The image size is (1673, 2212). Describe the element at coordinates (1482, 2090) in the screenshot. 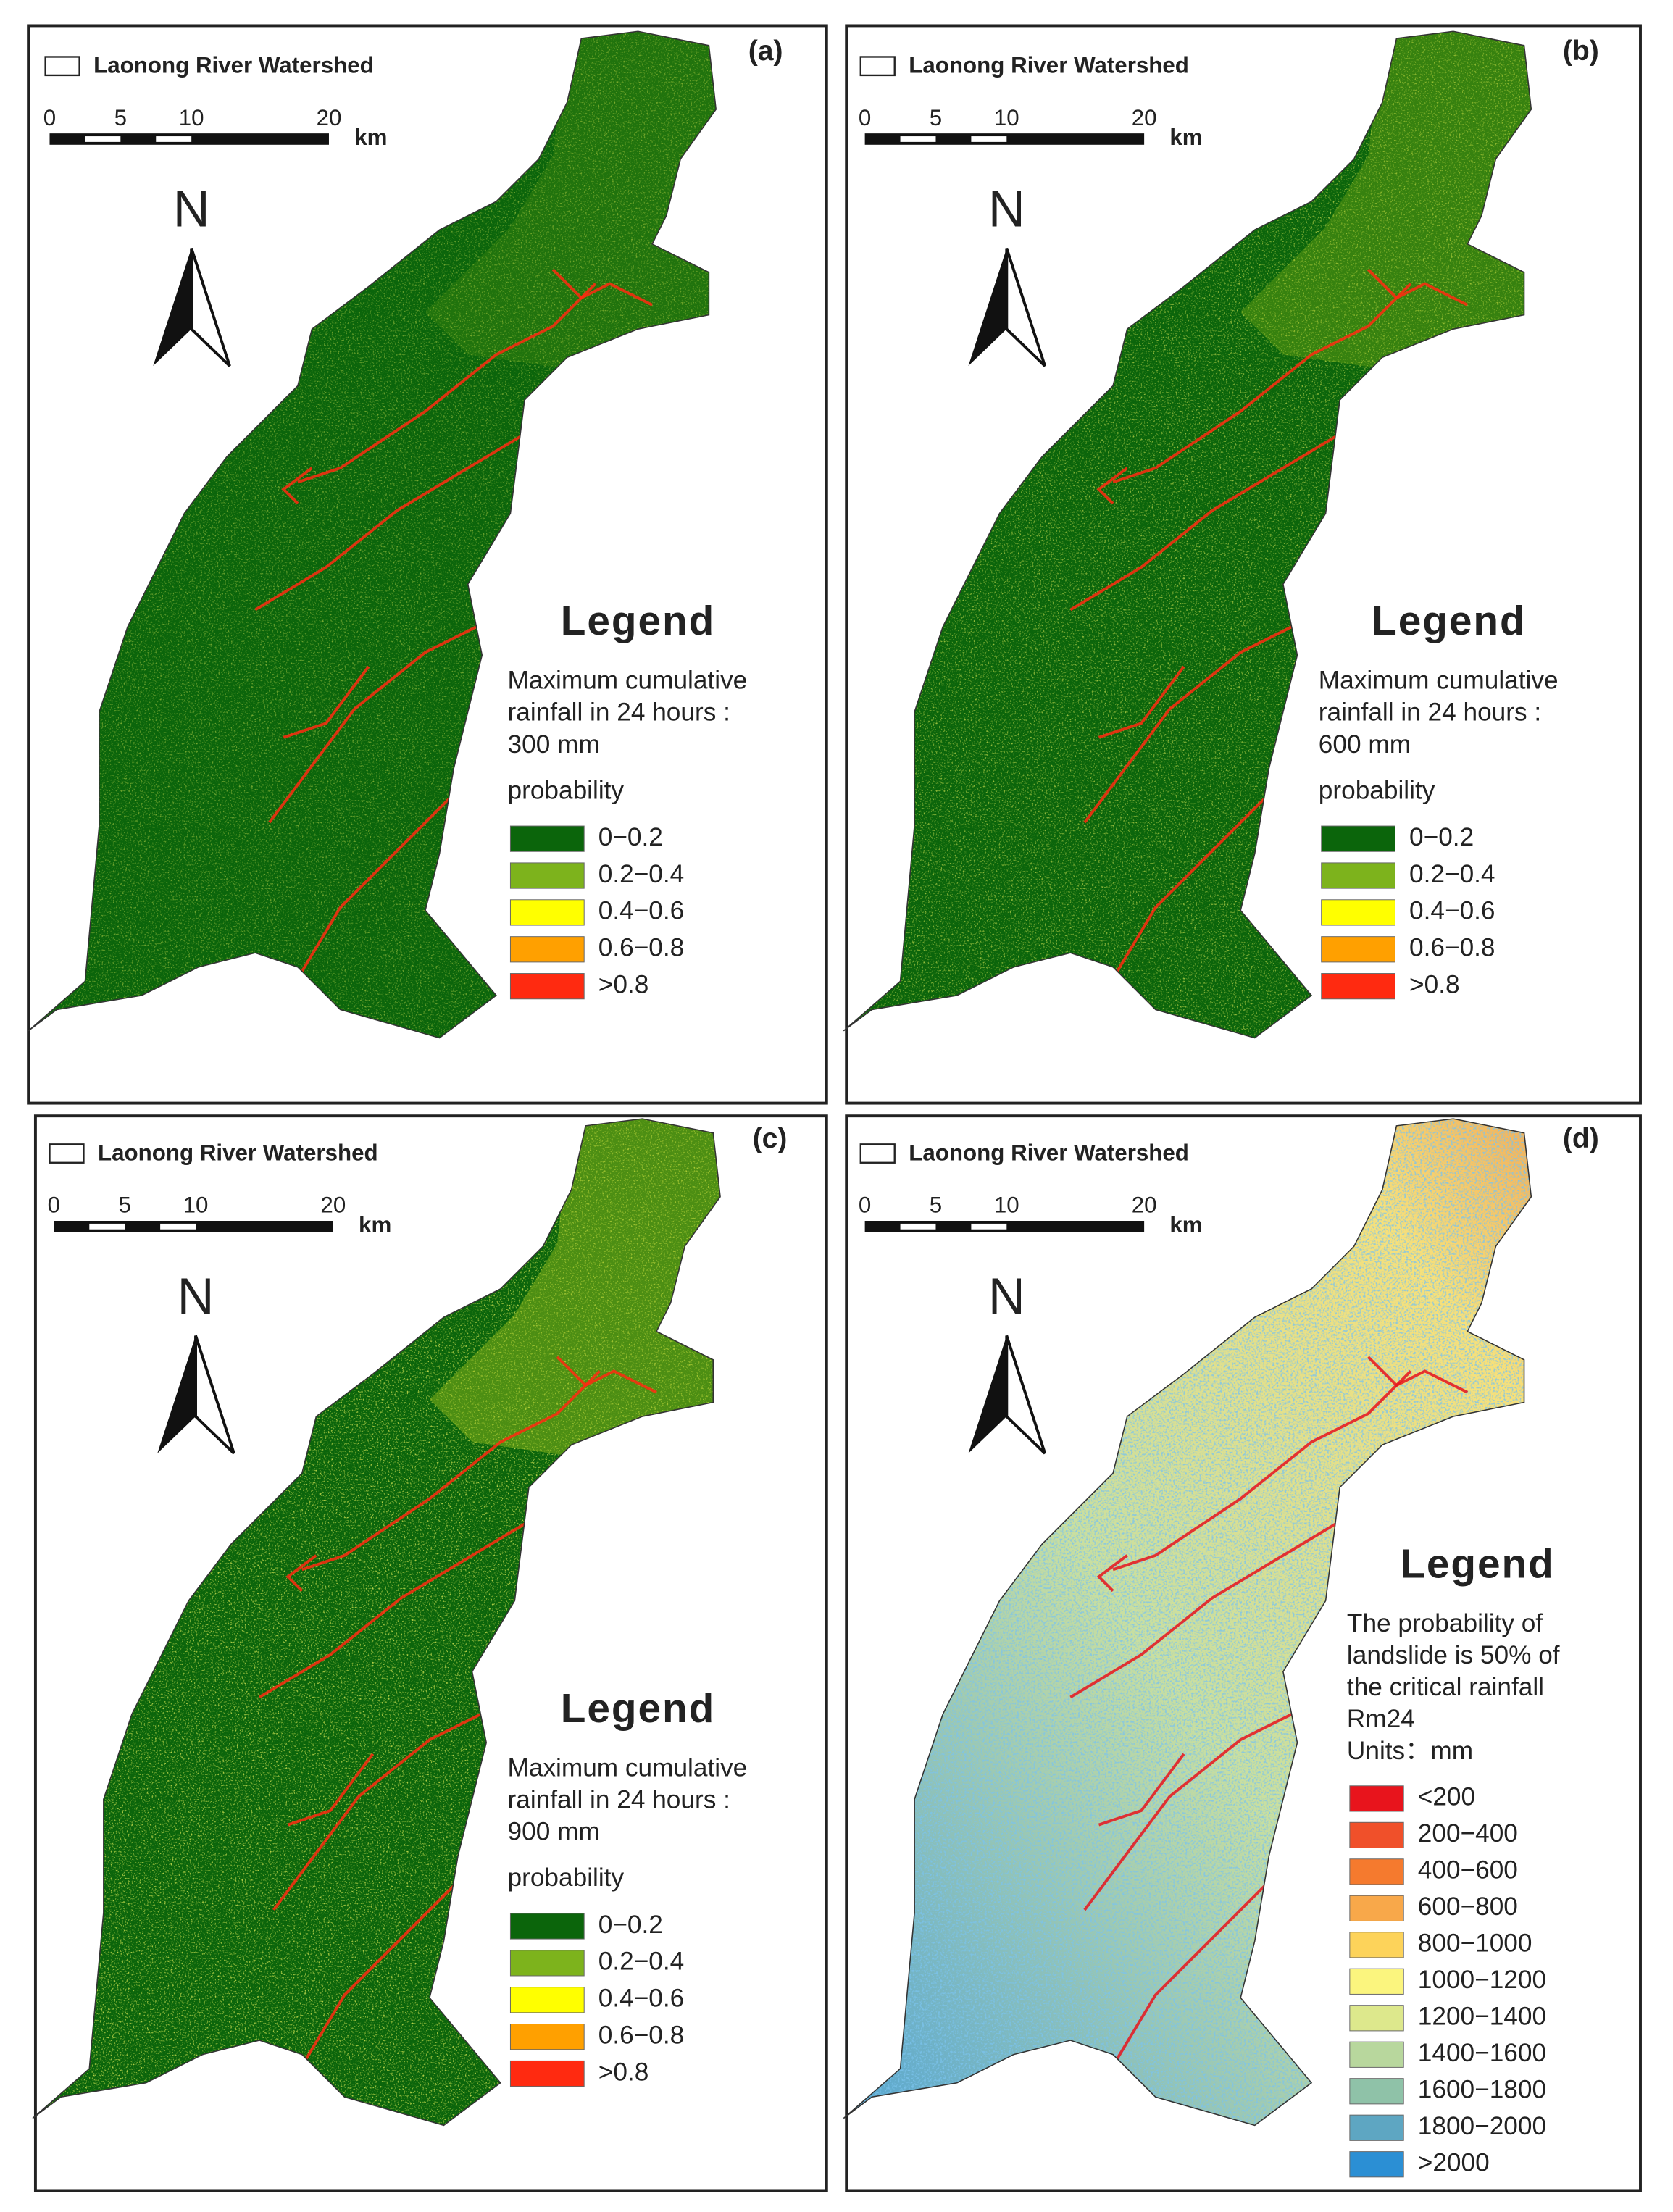

I see `legend-item-label: 1600−1800` at that location.